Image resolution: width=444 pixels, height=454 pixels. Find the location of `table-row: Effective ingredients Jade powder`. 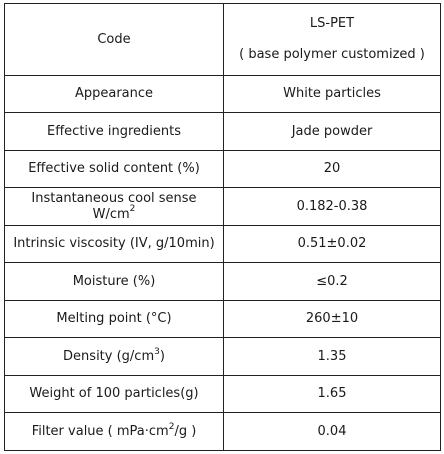

table-row: Effective ingredients Jade powder is located at coordinates (222, 131).